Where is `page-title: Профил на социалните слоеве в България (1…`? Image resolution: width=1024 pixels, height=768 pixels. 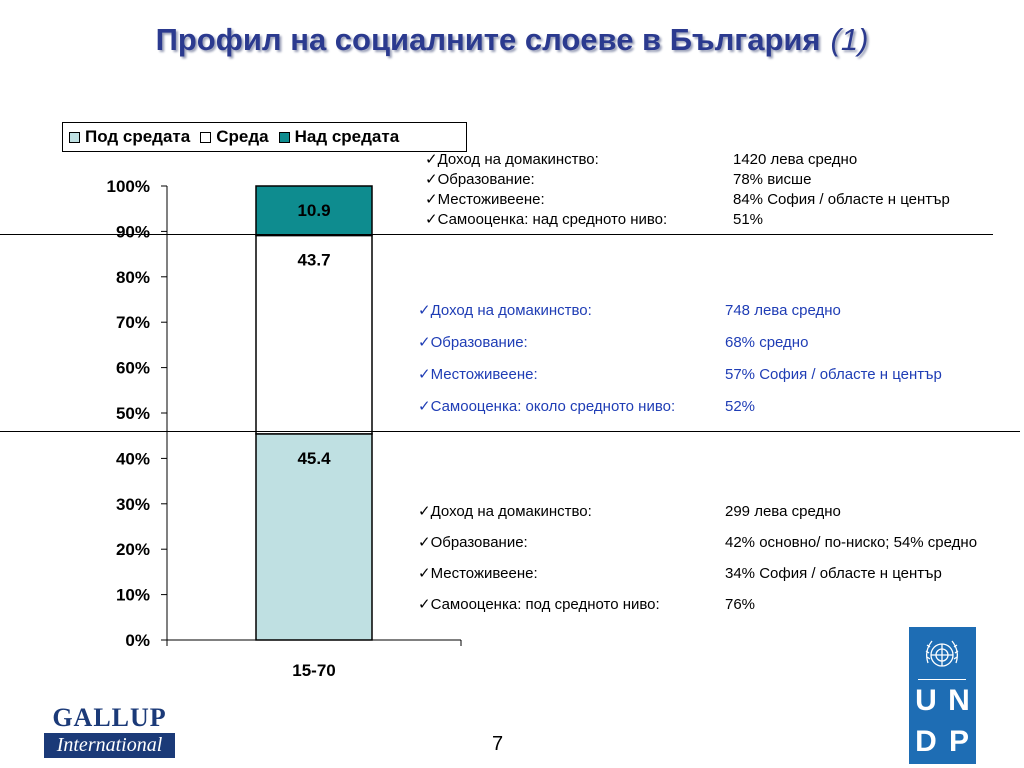
page-title: Профил на социалните слоеве в България (1… is located at coordinates (512, 40).